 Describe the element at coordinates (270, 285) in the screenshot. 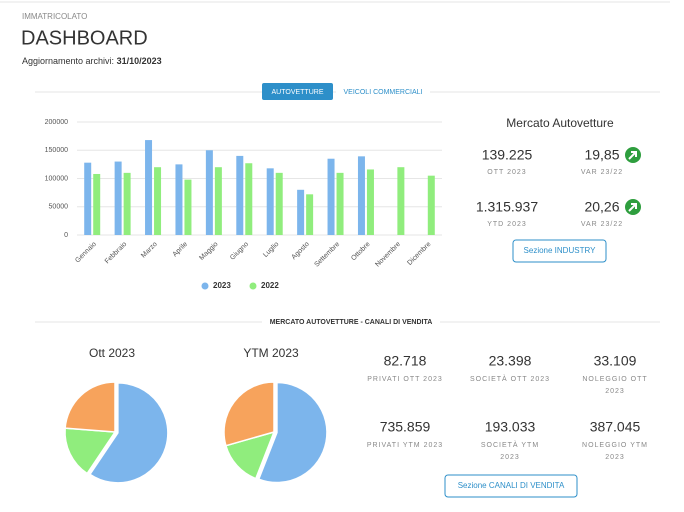

I see `legend-label: 2022` at that location.